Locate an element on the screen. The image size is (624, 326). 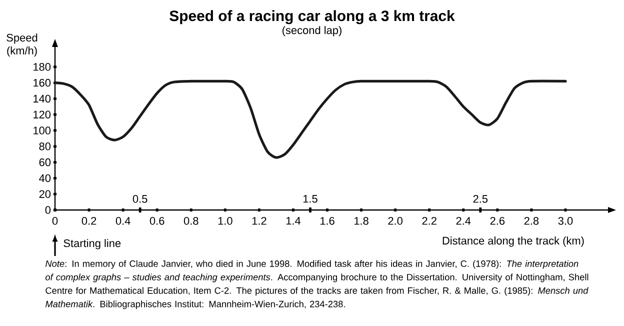
x-tick-label: 2.8 is located at coordinates (531, 221).